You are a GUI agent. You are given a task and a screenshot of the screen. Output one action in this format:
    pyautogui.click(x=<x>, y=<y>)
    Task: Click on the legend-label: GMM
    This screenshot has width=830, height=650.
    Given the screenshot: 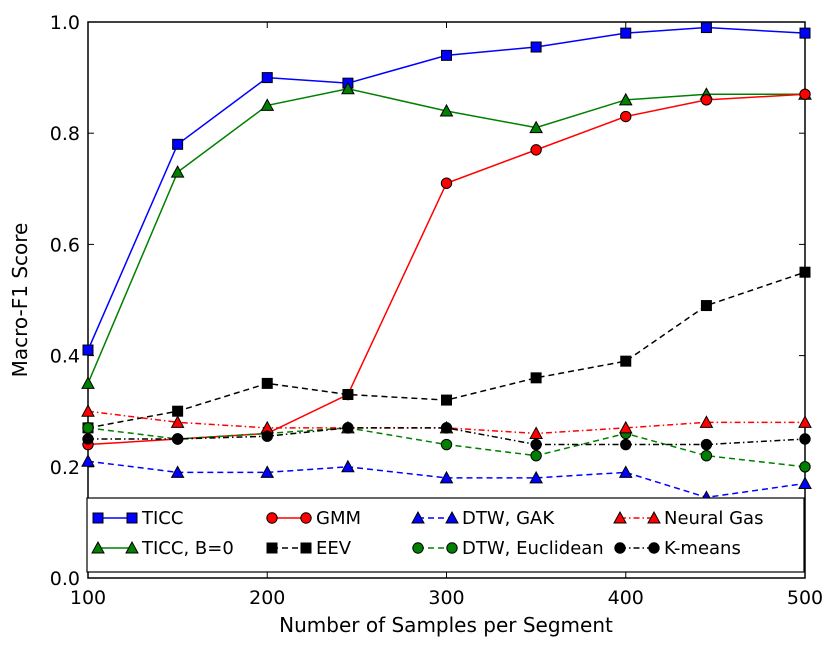 What is the action you would take?
    pyautogui.click(x=338, y=518)
    